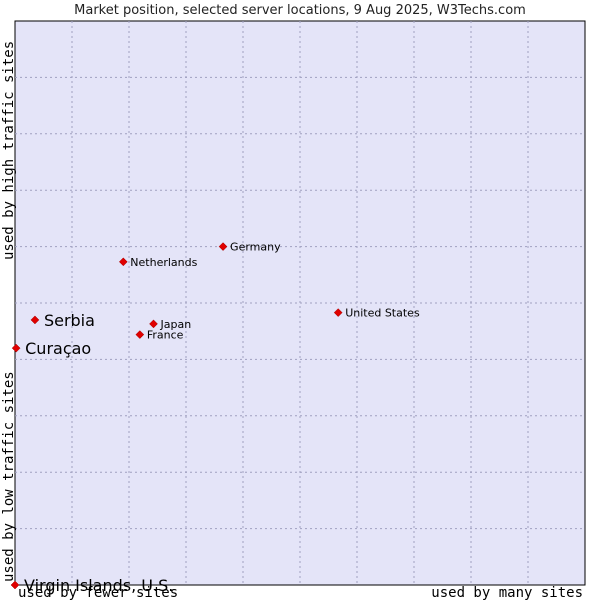 The height and width of the screenshot is (600, 600). Describe the element at coordinates (15, 585) in the screenshot. I see `point-marker-virgin-islands-u-s` at that location.